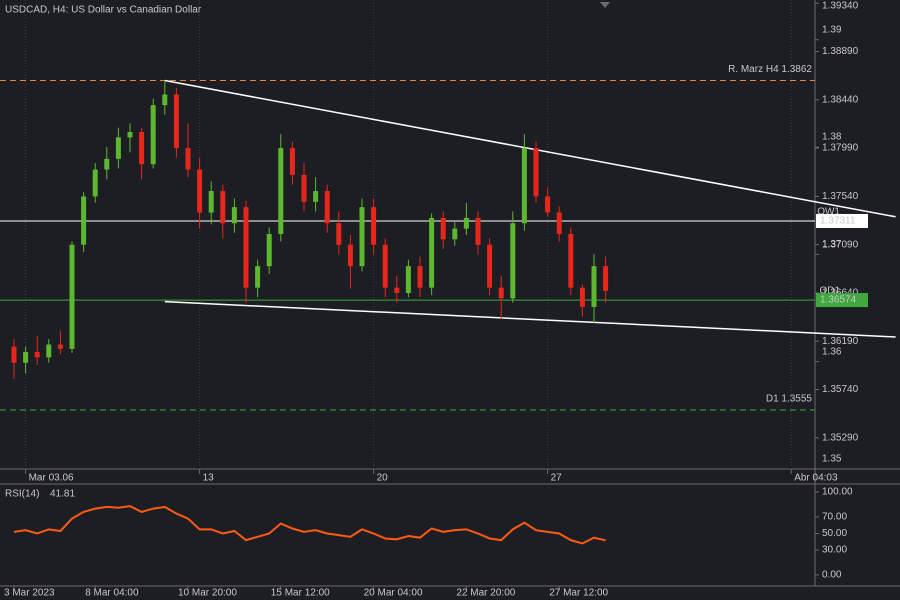 This screenshot has width=900, height=600. Describe the element at coordinates (840, 51) in the screenshot. I see `y-tick-label: 1.38890` at that location.